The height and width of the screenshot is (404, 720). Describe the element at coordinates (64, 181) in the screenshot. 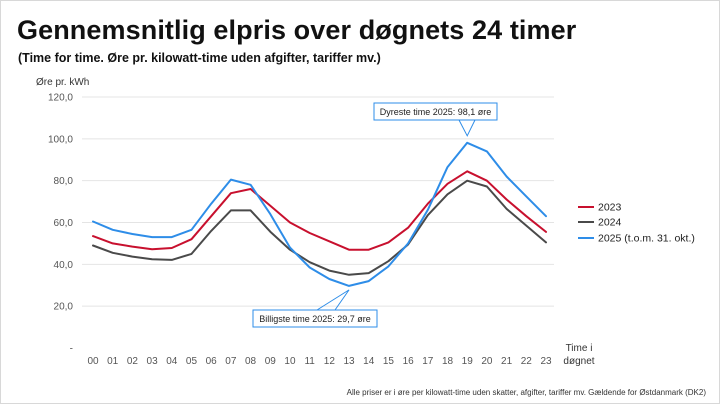

I see `y-tick-label: 80,0` at that location.